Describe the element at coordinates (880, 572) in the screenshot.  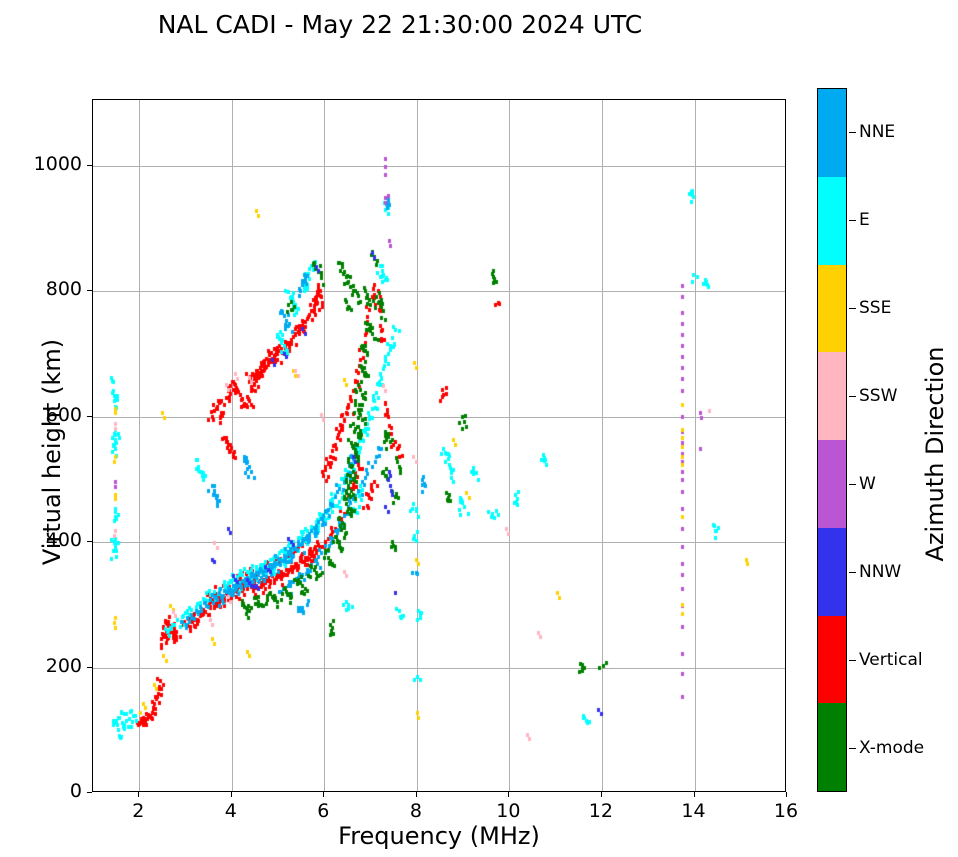
I see `colorbar-label-nnw: NNW` at that location.